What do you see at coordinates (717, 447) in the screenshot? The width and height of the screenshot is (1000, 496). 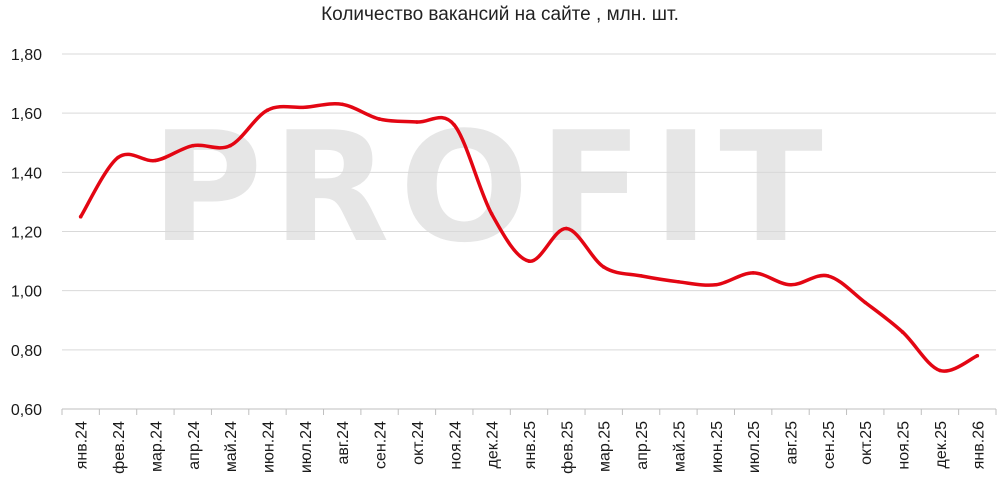 I see `x-tick-label: июн.25` at bounding box center [717, 447].